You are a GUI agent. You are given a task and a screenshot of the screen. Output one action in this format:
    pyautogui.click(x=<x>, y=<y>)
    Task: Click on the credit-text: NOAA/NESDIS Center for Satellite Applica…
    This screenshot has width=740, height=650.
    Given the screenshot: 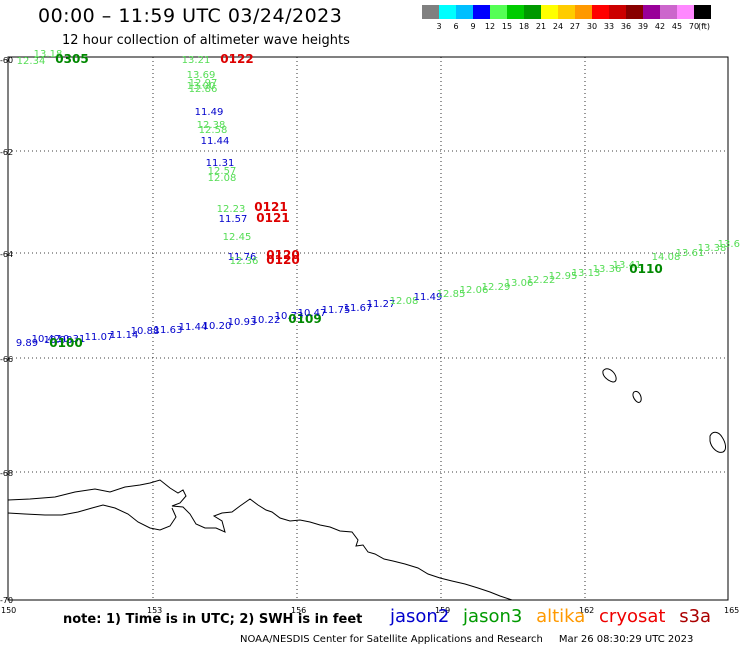 What is the action you would take?
    pyautogui.click(x=391, y=639)
    